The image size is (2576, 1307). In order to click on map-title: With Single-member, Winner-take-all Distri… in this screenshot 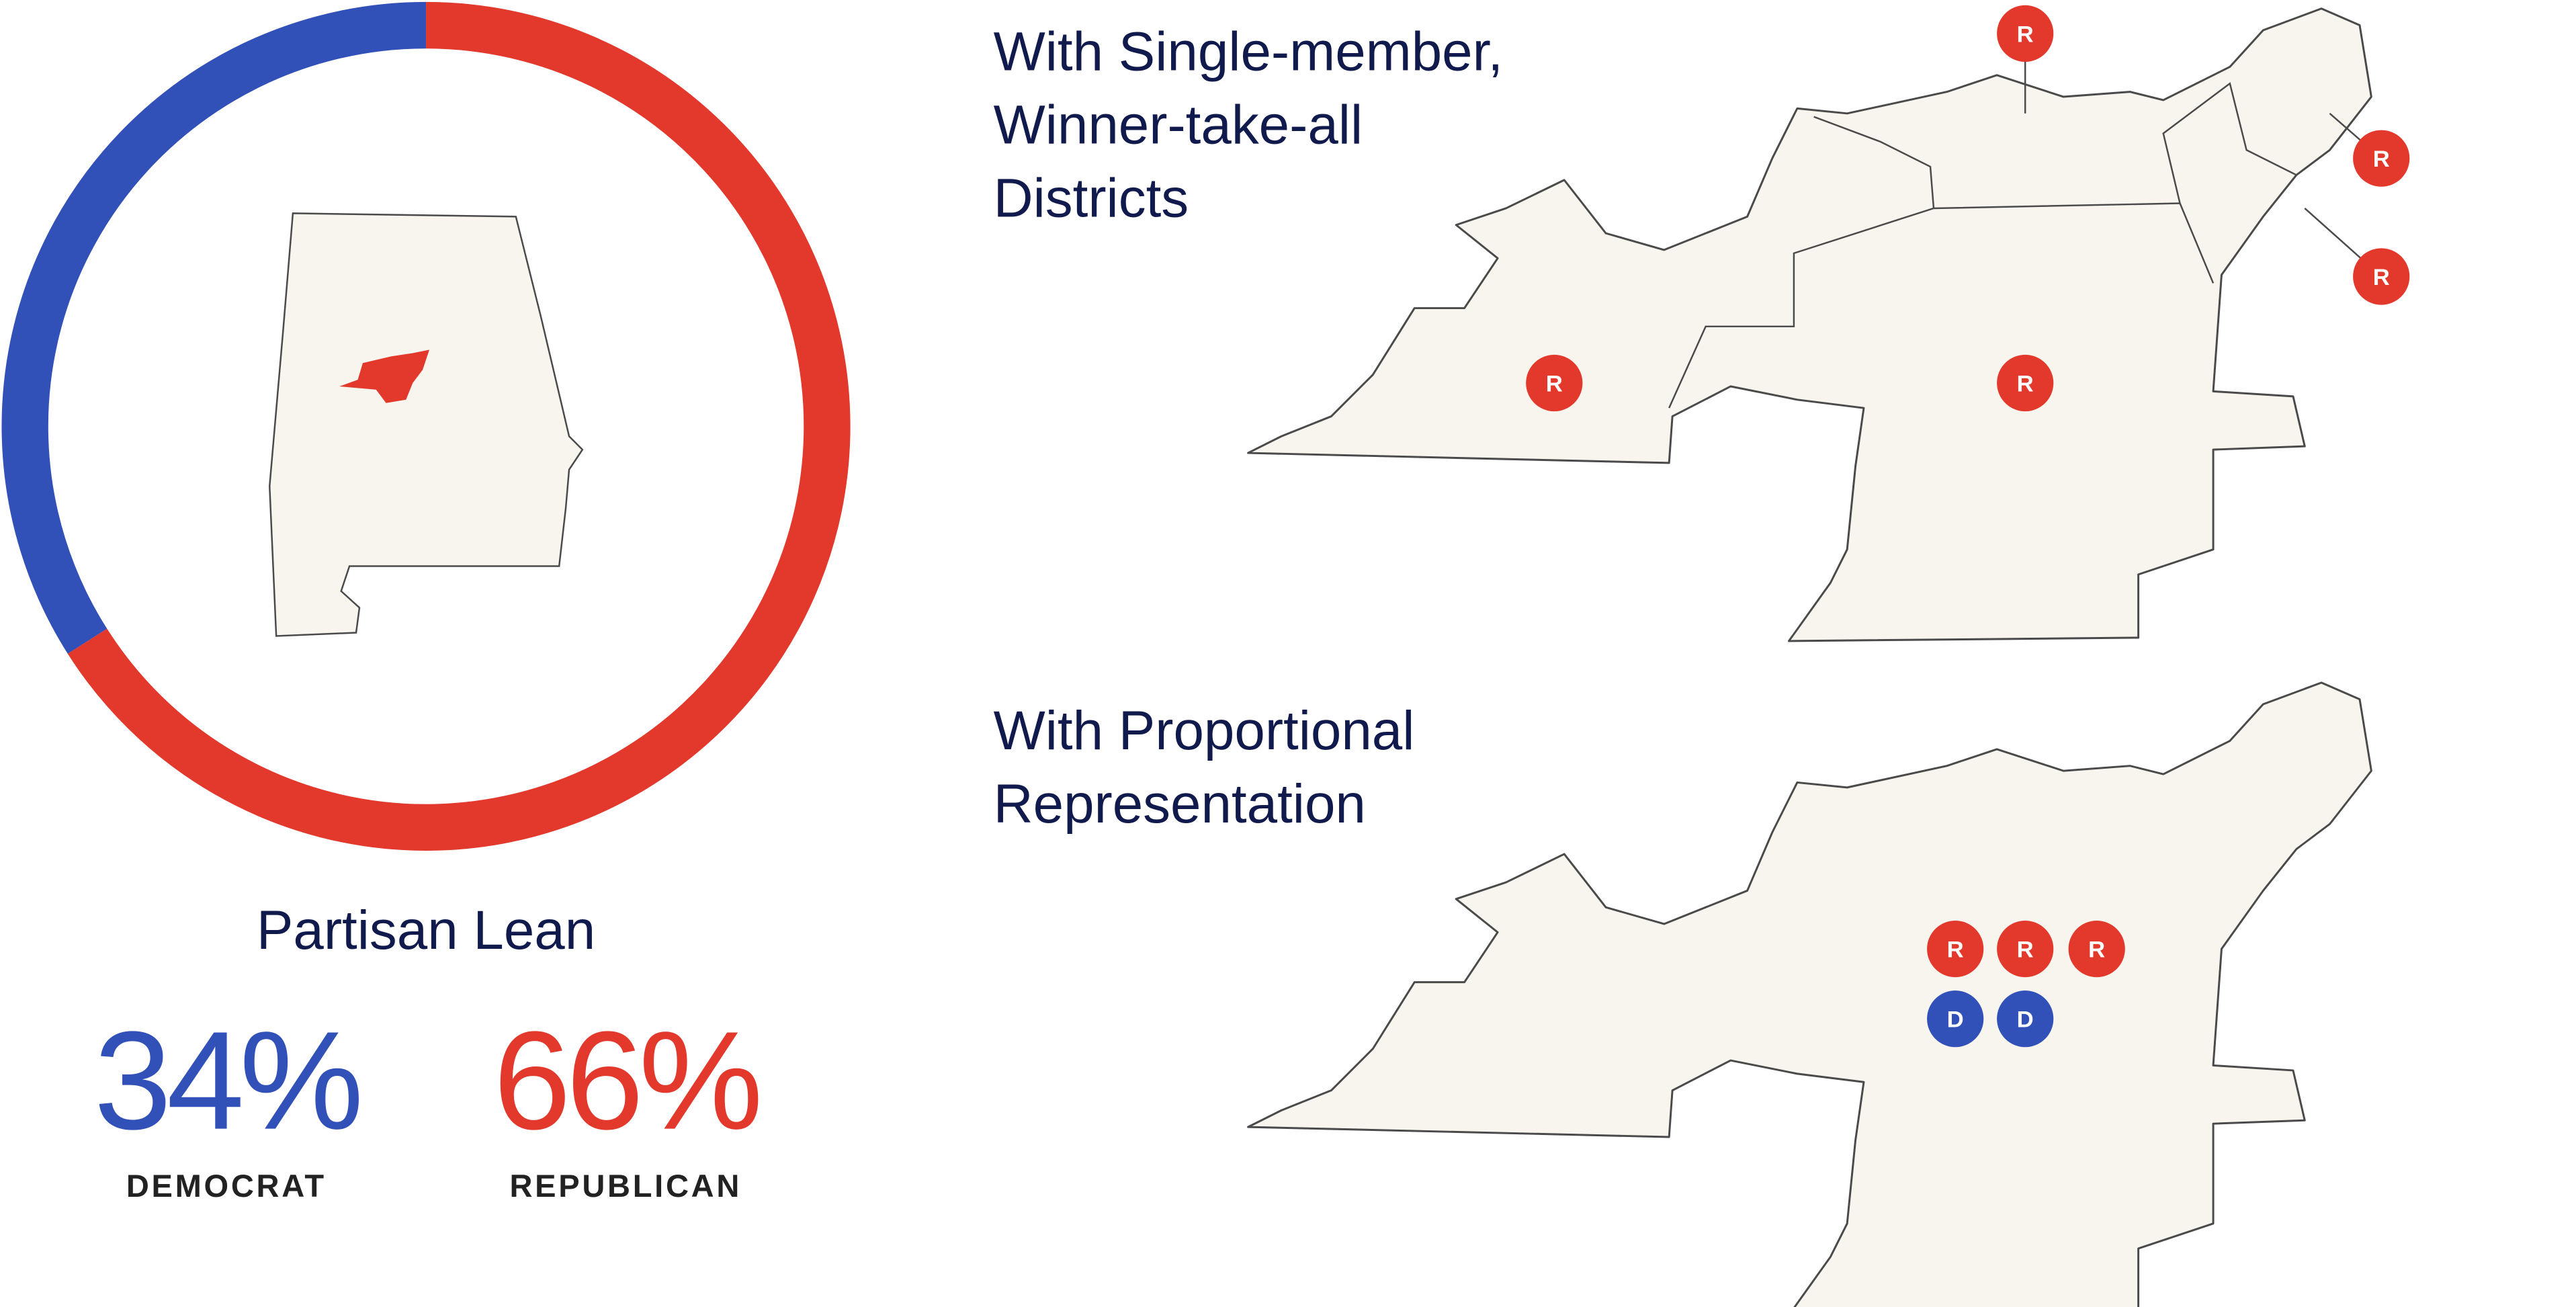, I will do `click(1248, 124)`.